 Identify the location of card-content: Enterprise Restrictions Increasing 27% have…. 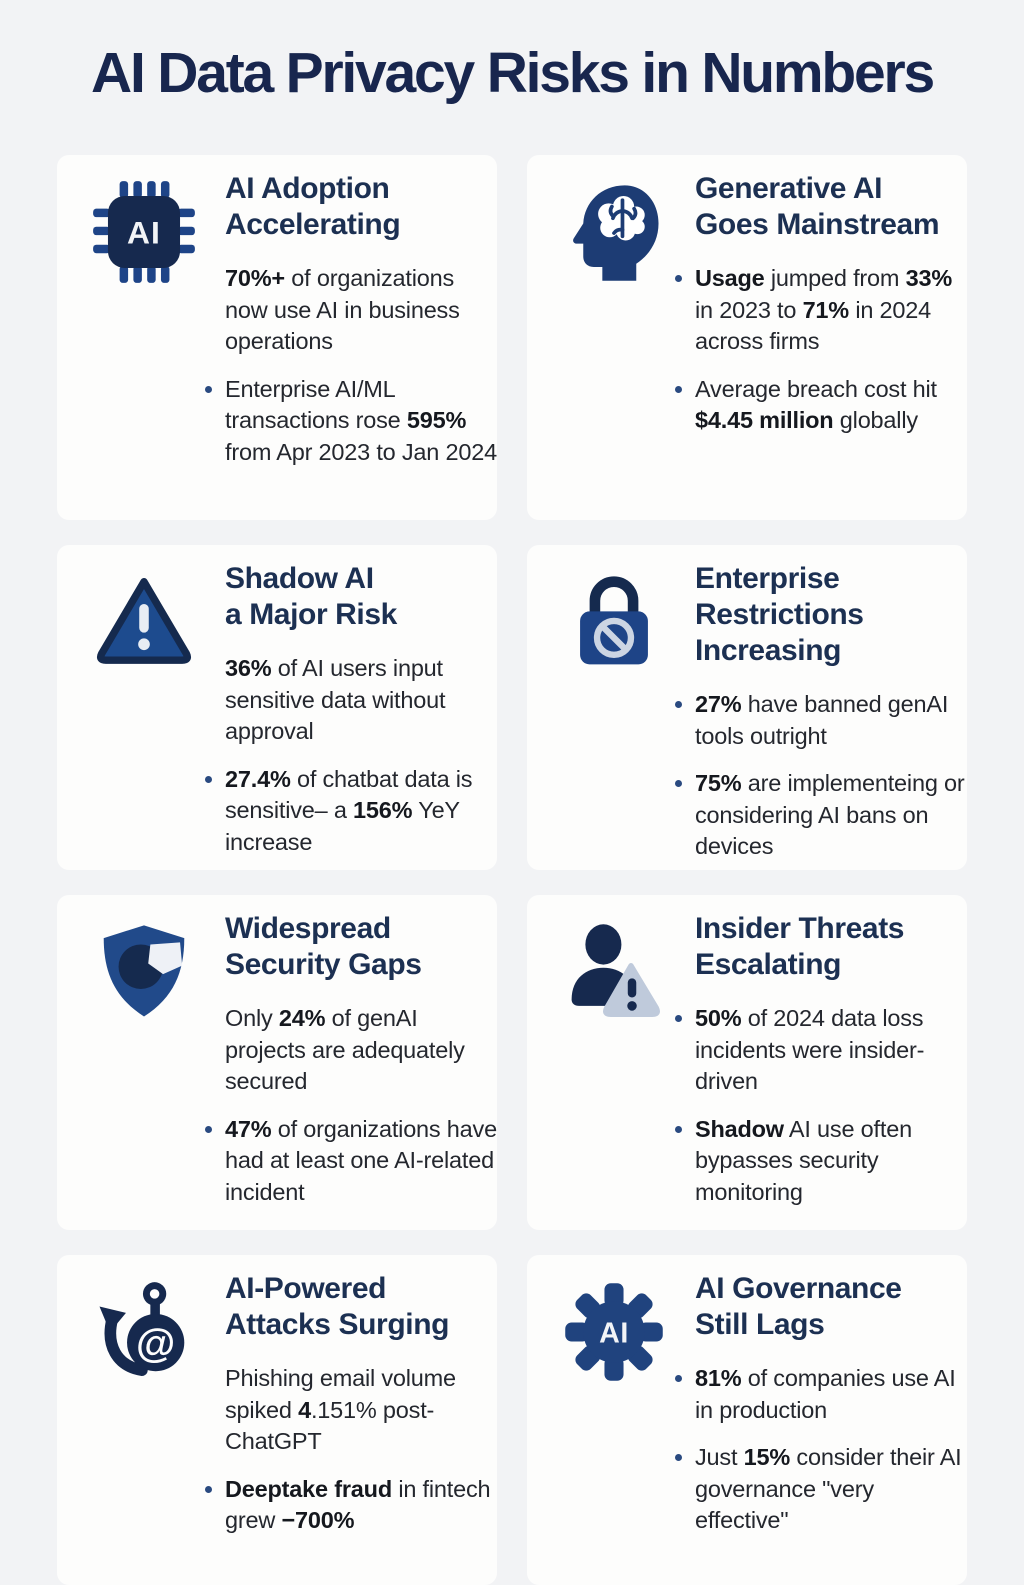
(821, 720).